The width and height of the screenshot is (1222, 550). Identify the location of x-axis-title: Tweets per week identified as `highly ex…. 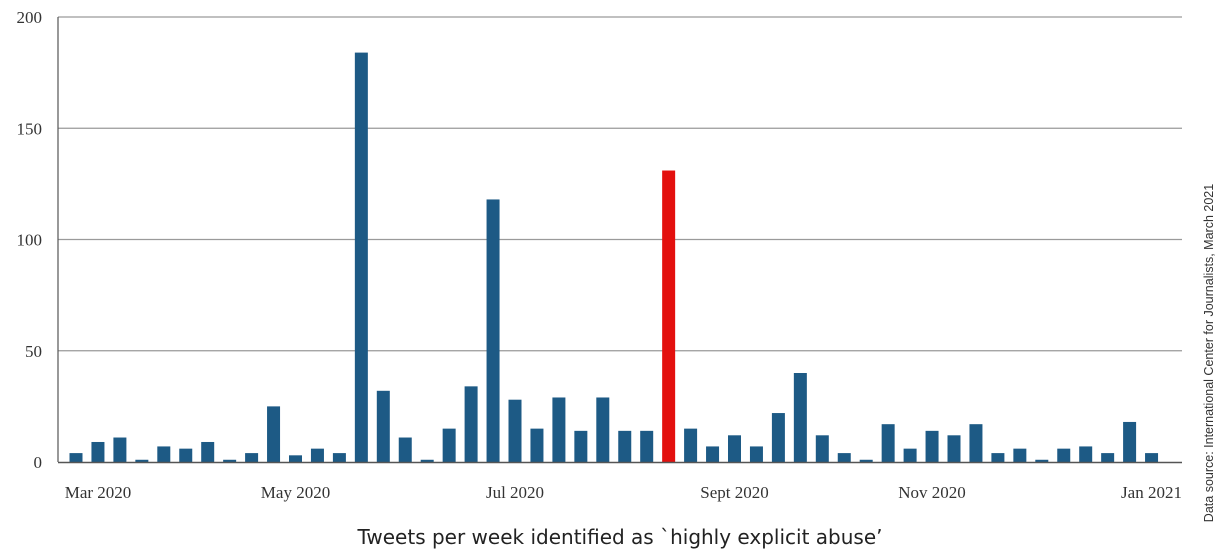
(619, 537).